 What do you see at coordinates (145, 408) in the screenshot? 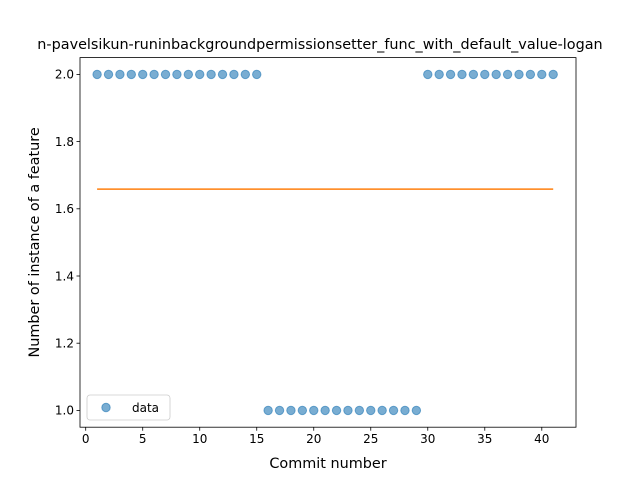
I see `legend-label-data: data` at bounding box center [145, 408].